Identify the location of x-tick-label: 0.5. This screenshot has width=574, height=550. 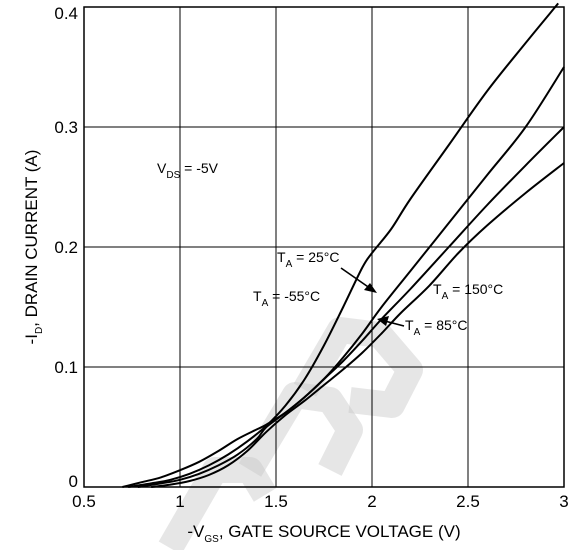
(84, 501).